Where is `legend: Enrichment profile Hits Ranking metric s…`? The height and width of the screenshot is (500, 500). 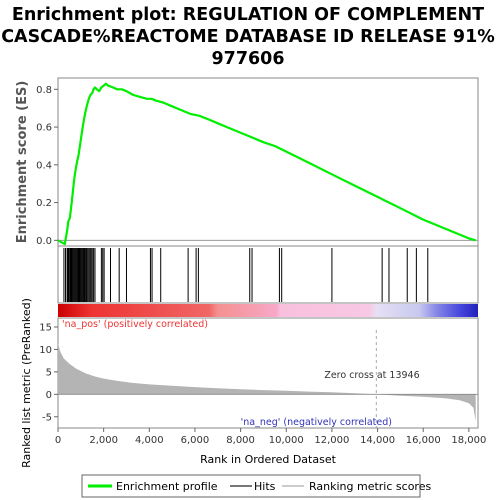 legend: Enrichment profile Hits Ranking metric s… is located at coordinates (256, 486).